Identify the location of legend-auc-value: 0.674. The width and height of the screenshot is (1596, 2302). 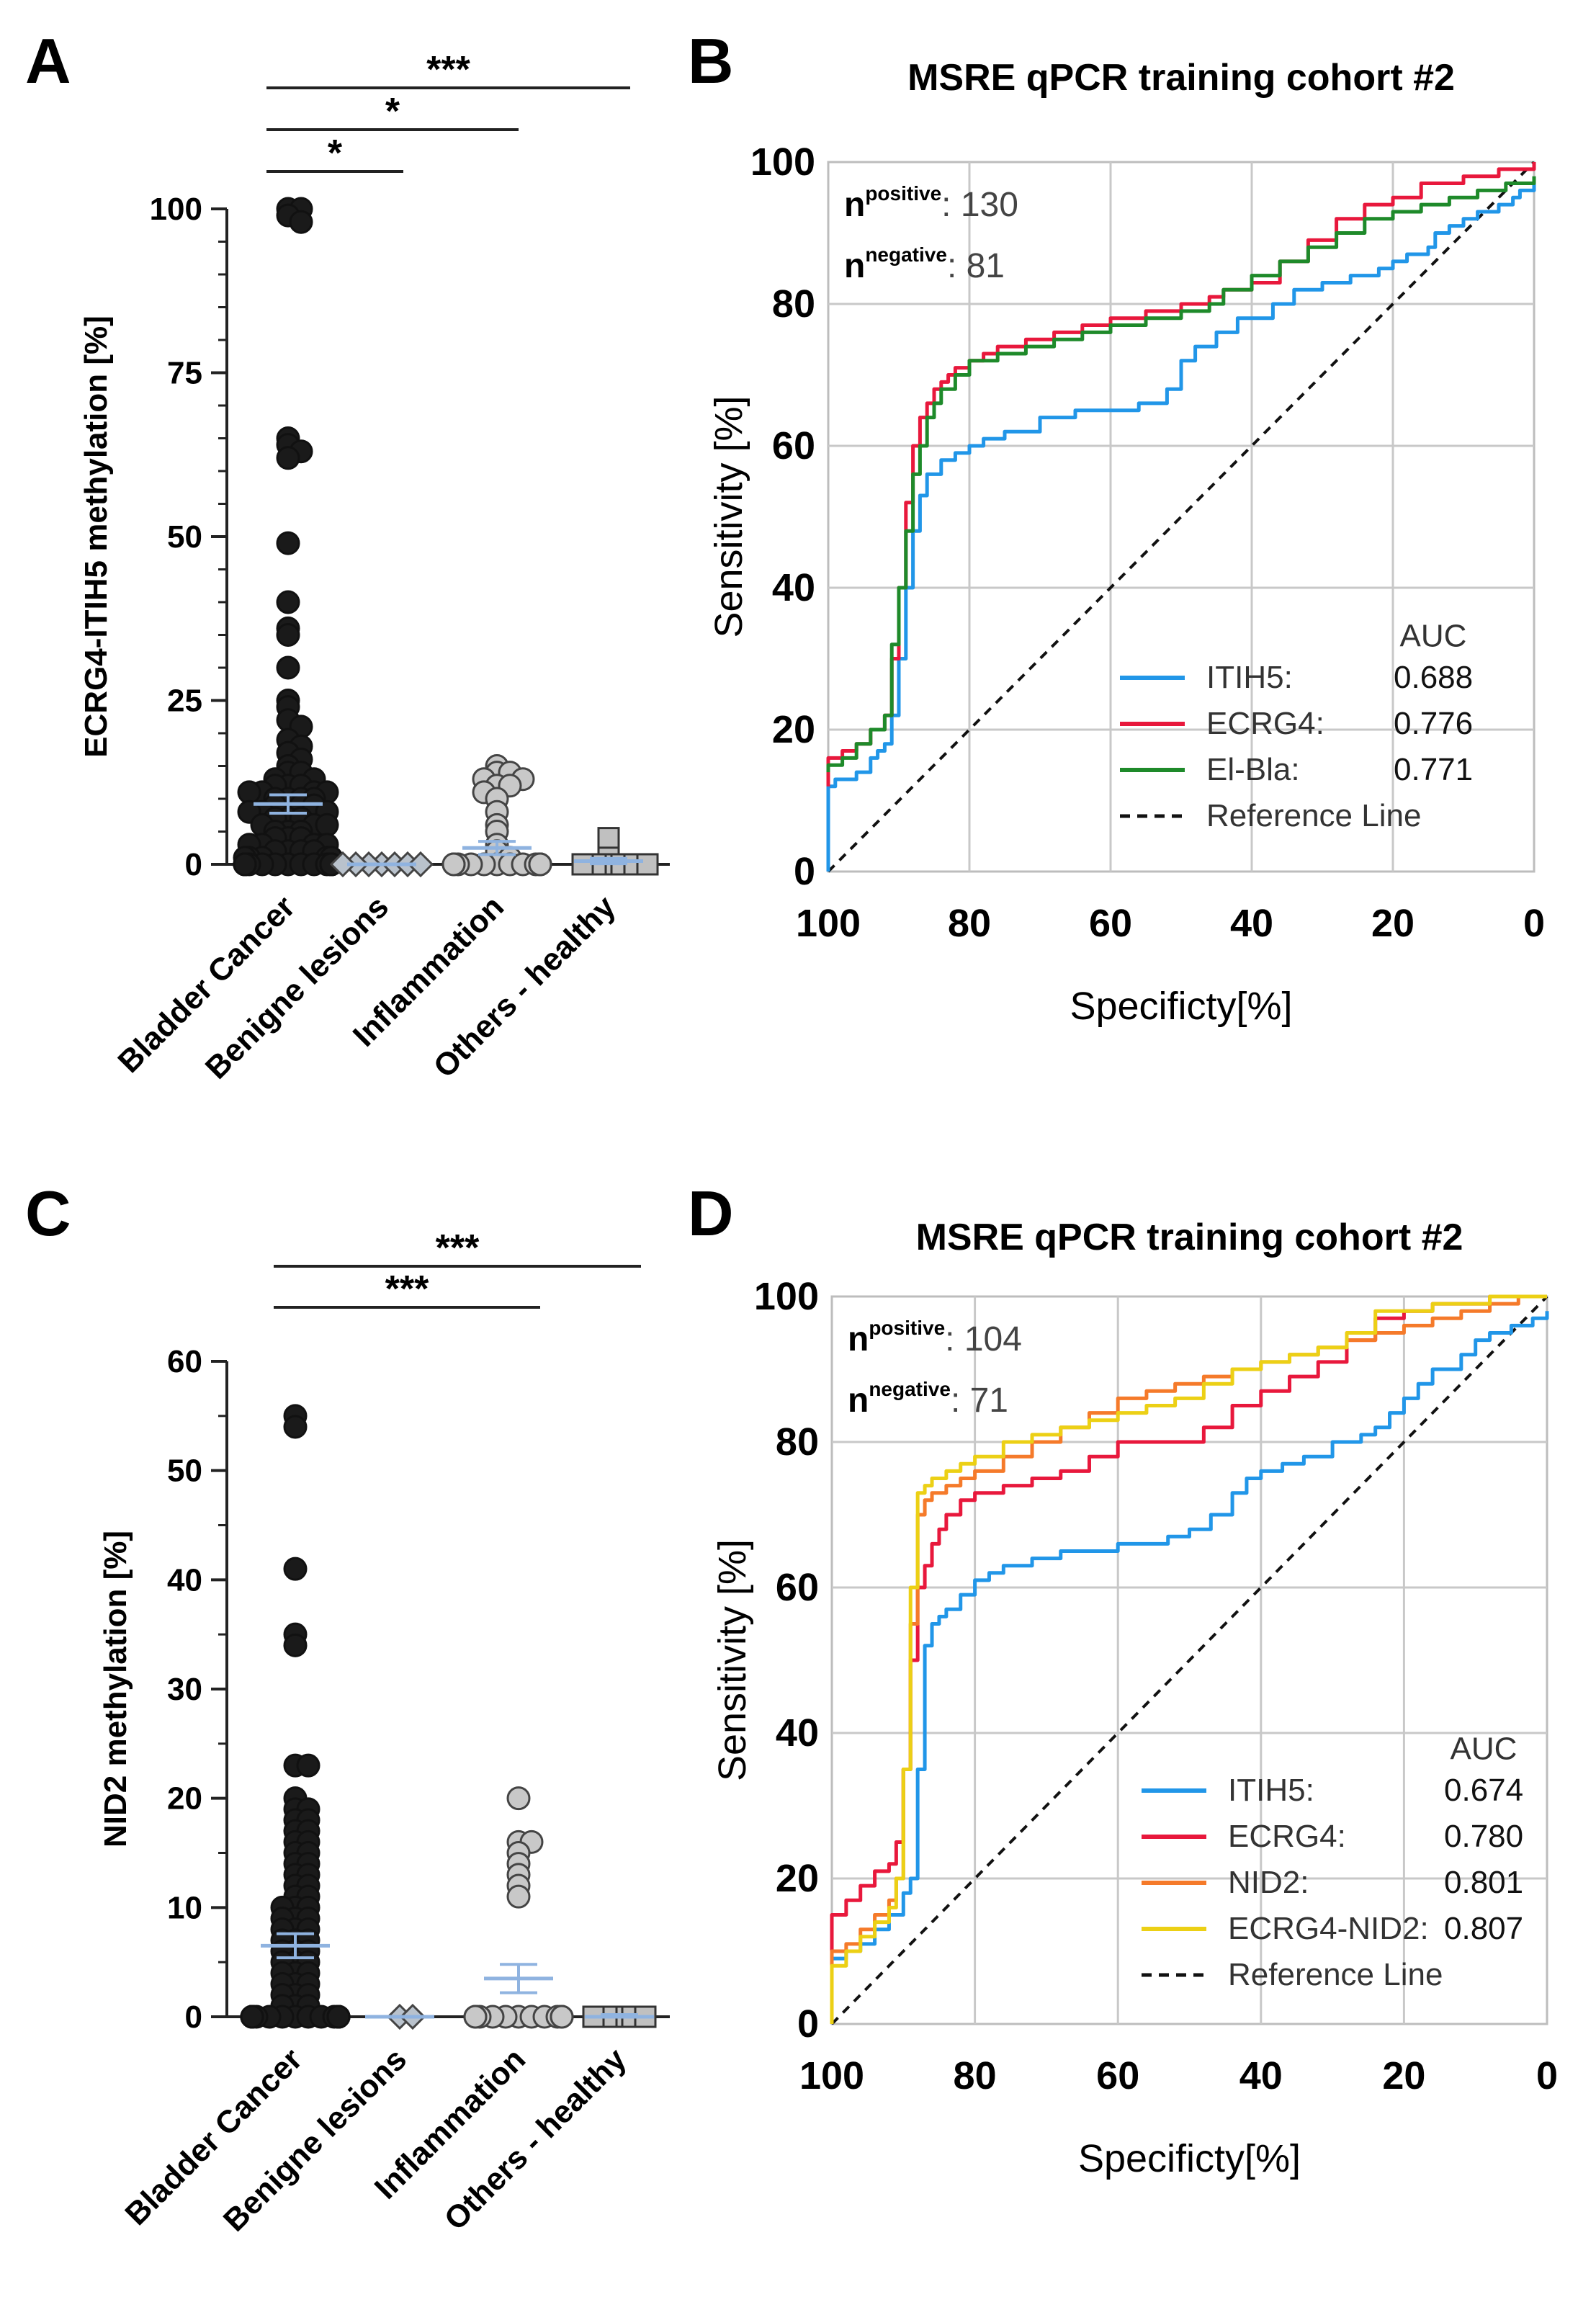
(1484, 1791).